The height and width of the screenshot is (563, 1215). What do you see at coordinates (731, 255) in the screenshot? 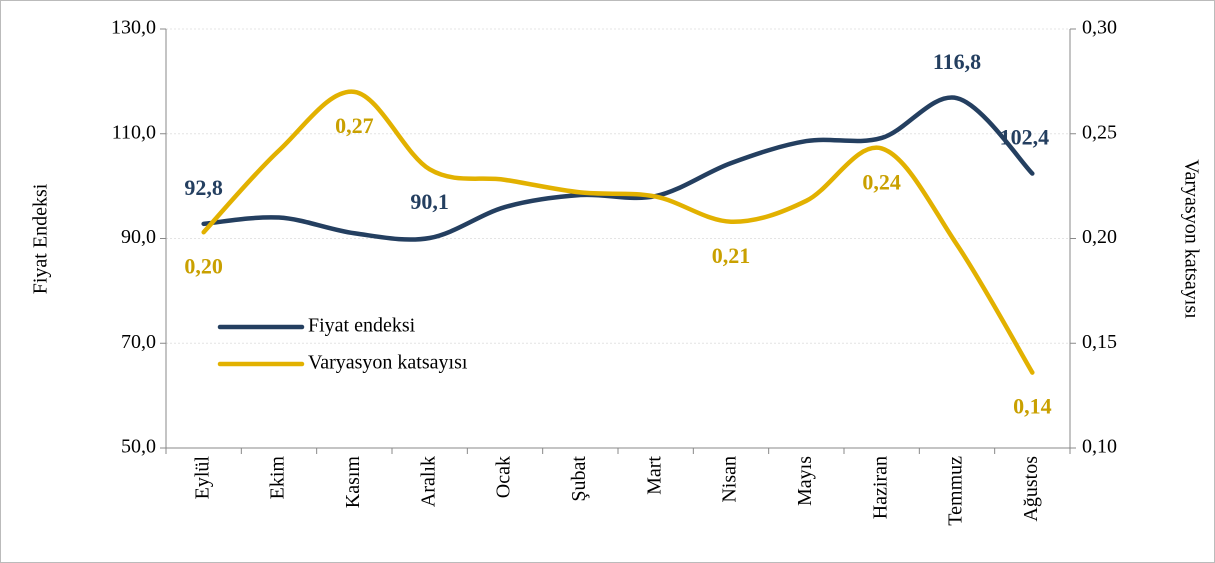
I see `data-label: 0,21` at bounding box center [731, 255].